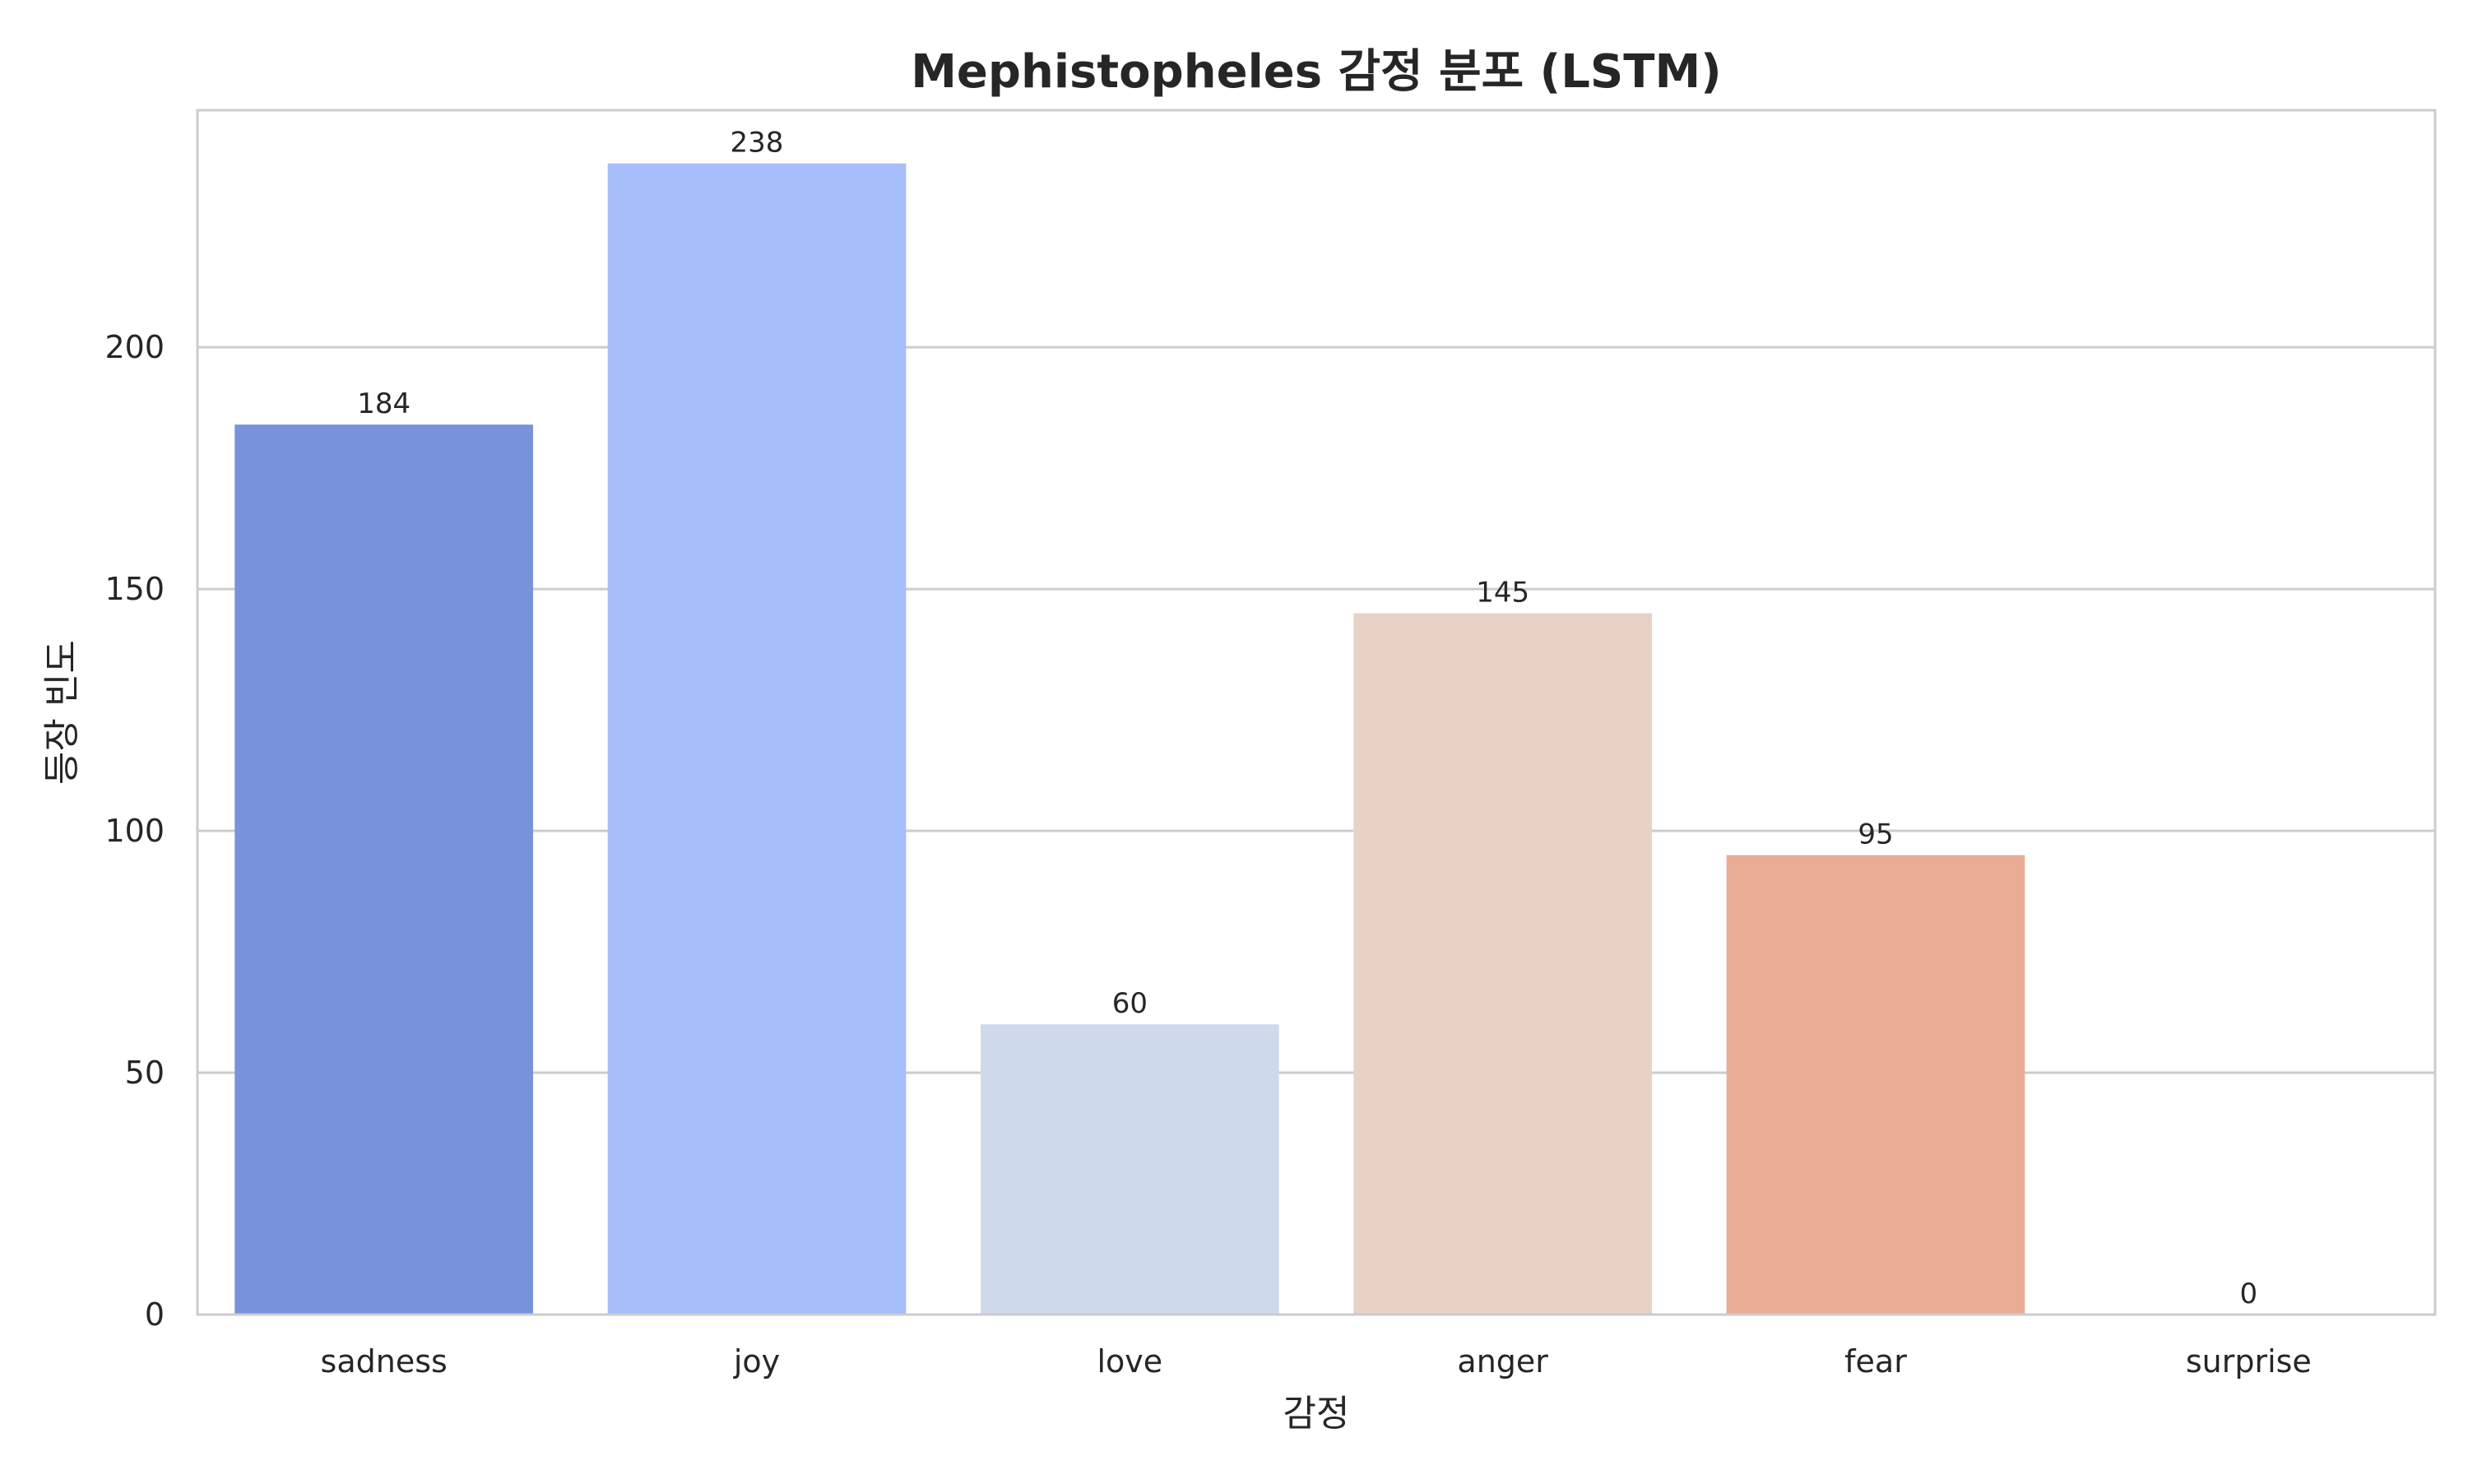 This screenshot has width=2468, height=1484. Describe the element at coordinates (1316, 72) in the screenshot. I see `chart-title: Mephistopheles 감정 분포 (LSTM)` at that location.